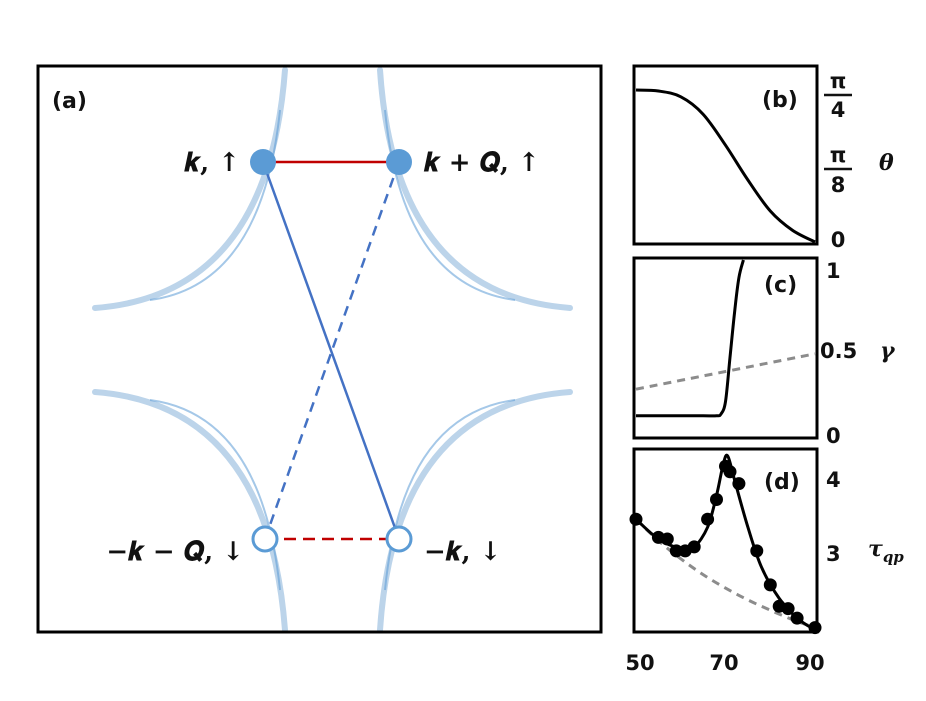 This screenshot has height=701, width=926. I want to click on state-kQ-up, so click(399, 162).